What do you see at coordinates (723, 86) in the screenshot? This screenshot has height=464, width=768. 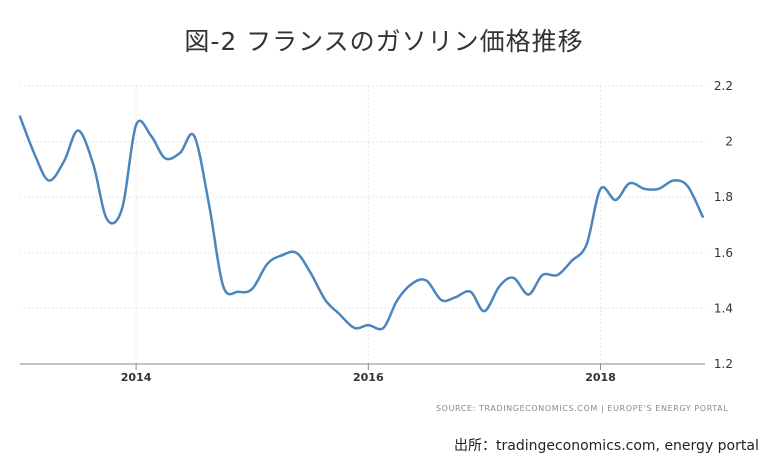 I see `y-tick-label: 2.2` at bounding box center [723, 86].